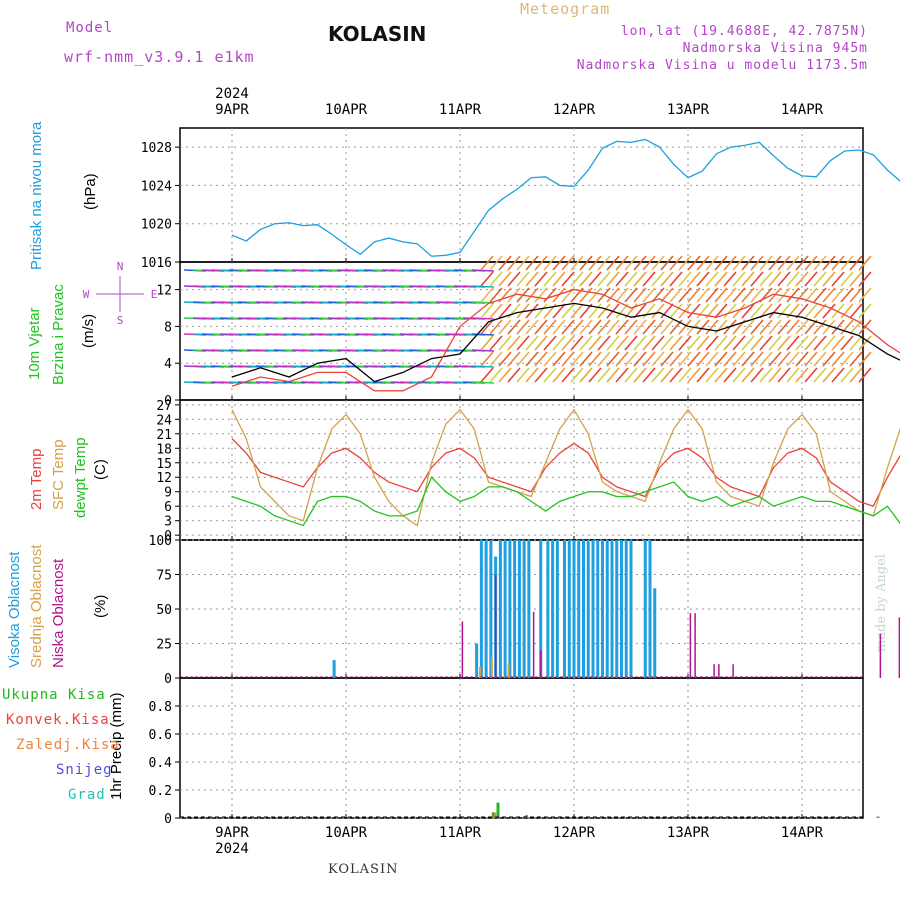  I want to click on legend-convective-rain: Konvek.Kisa, so click(58, 720).